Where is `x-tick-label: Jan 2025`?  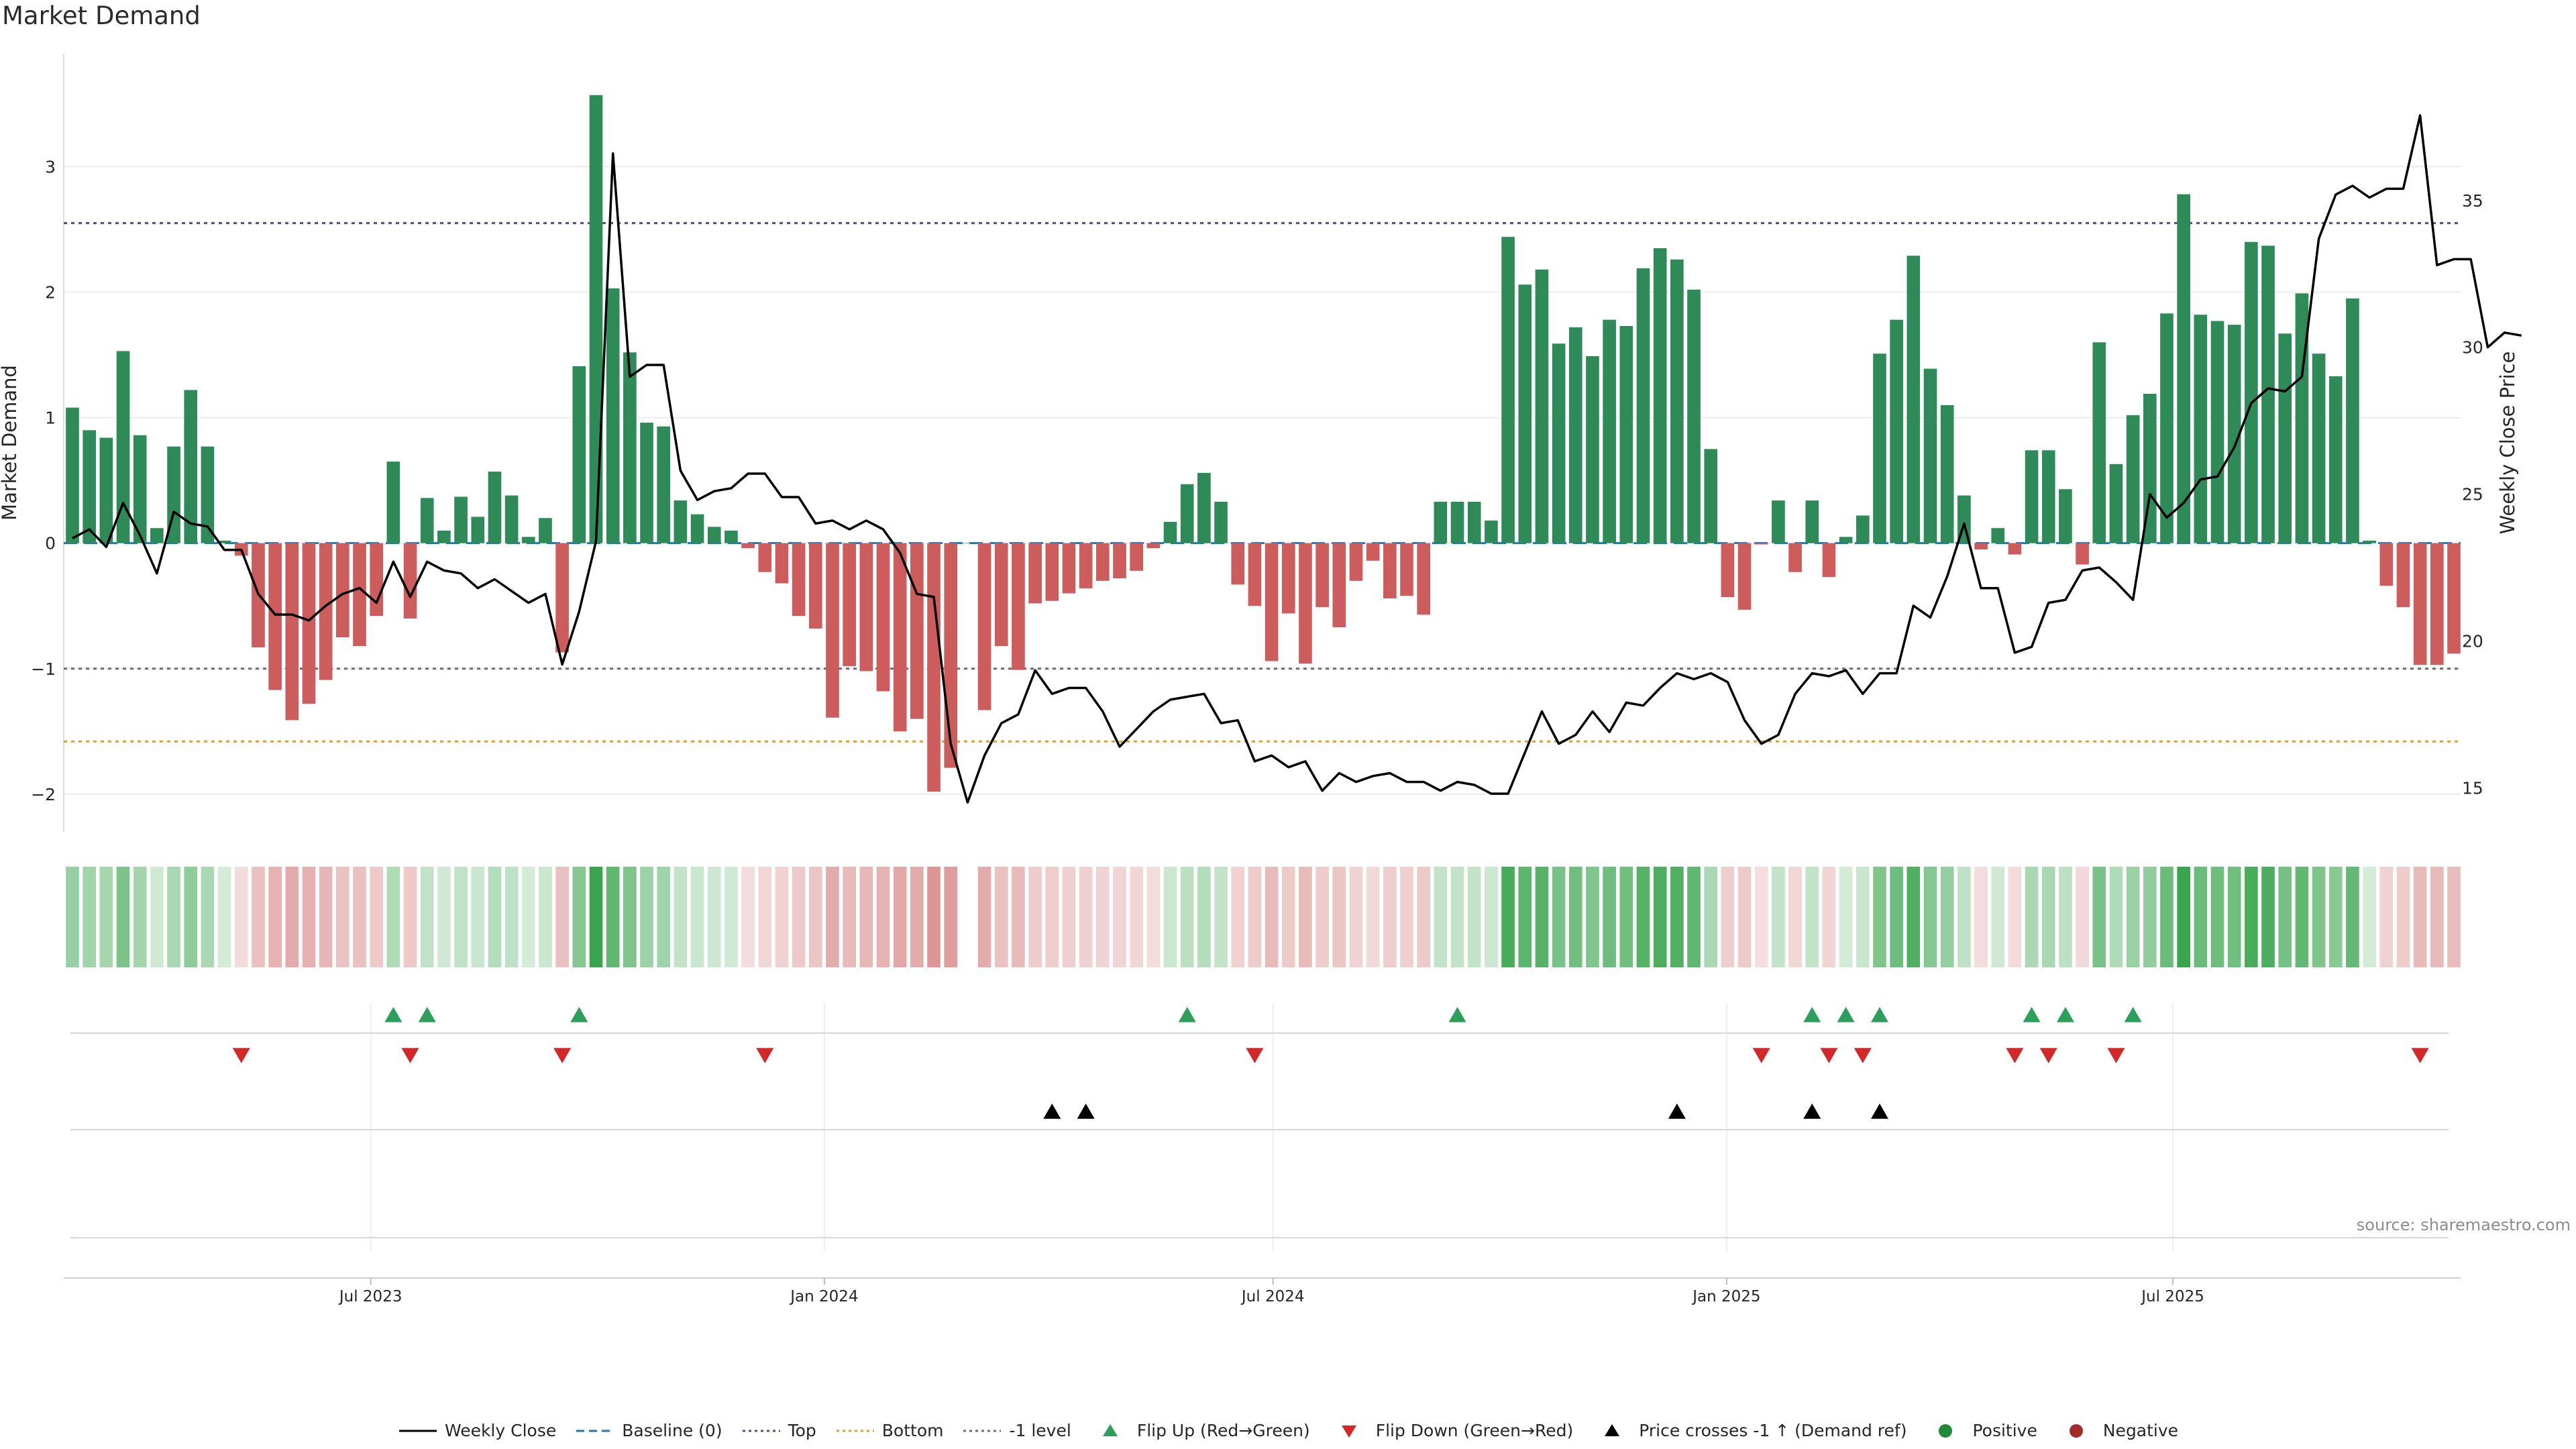 x-tick-label: Jan 2025 is located at coordinates (1725, 1296).